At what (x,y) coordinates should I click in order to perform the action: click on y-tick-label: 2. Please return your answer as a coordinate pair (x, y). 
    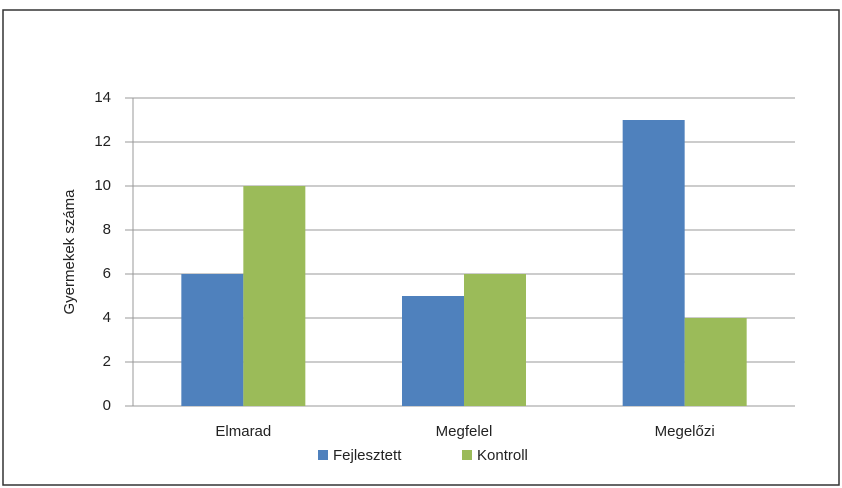
    Looking at the image, I should click on (107, 361).